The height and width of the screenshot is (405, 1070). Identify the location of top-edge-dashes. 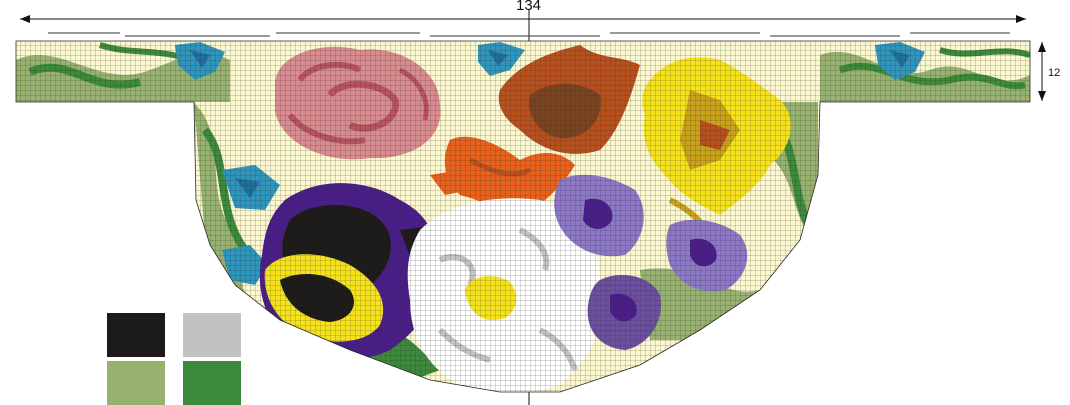
(529, 34).